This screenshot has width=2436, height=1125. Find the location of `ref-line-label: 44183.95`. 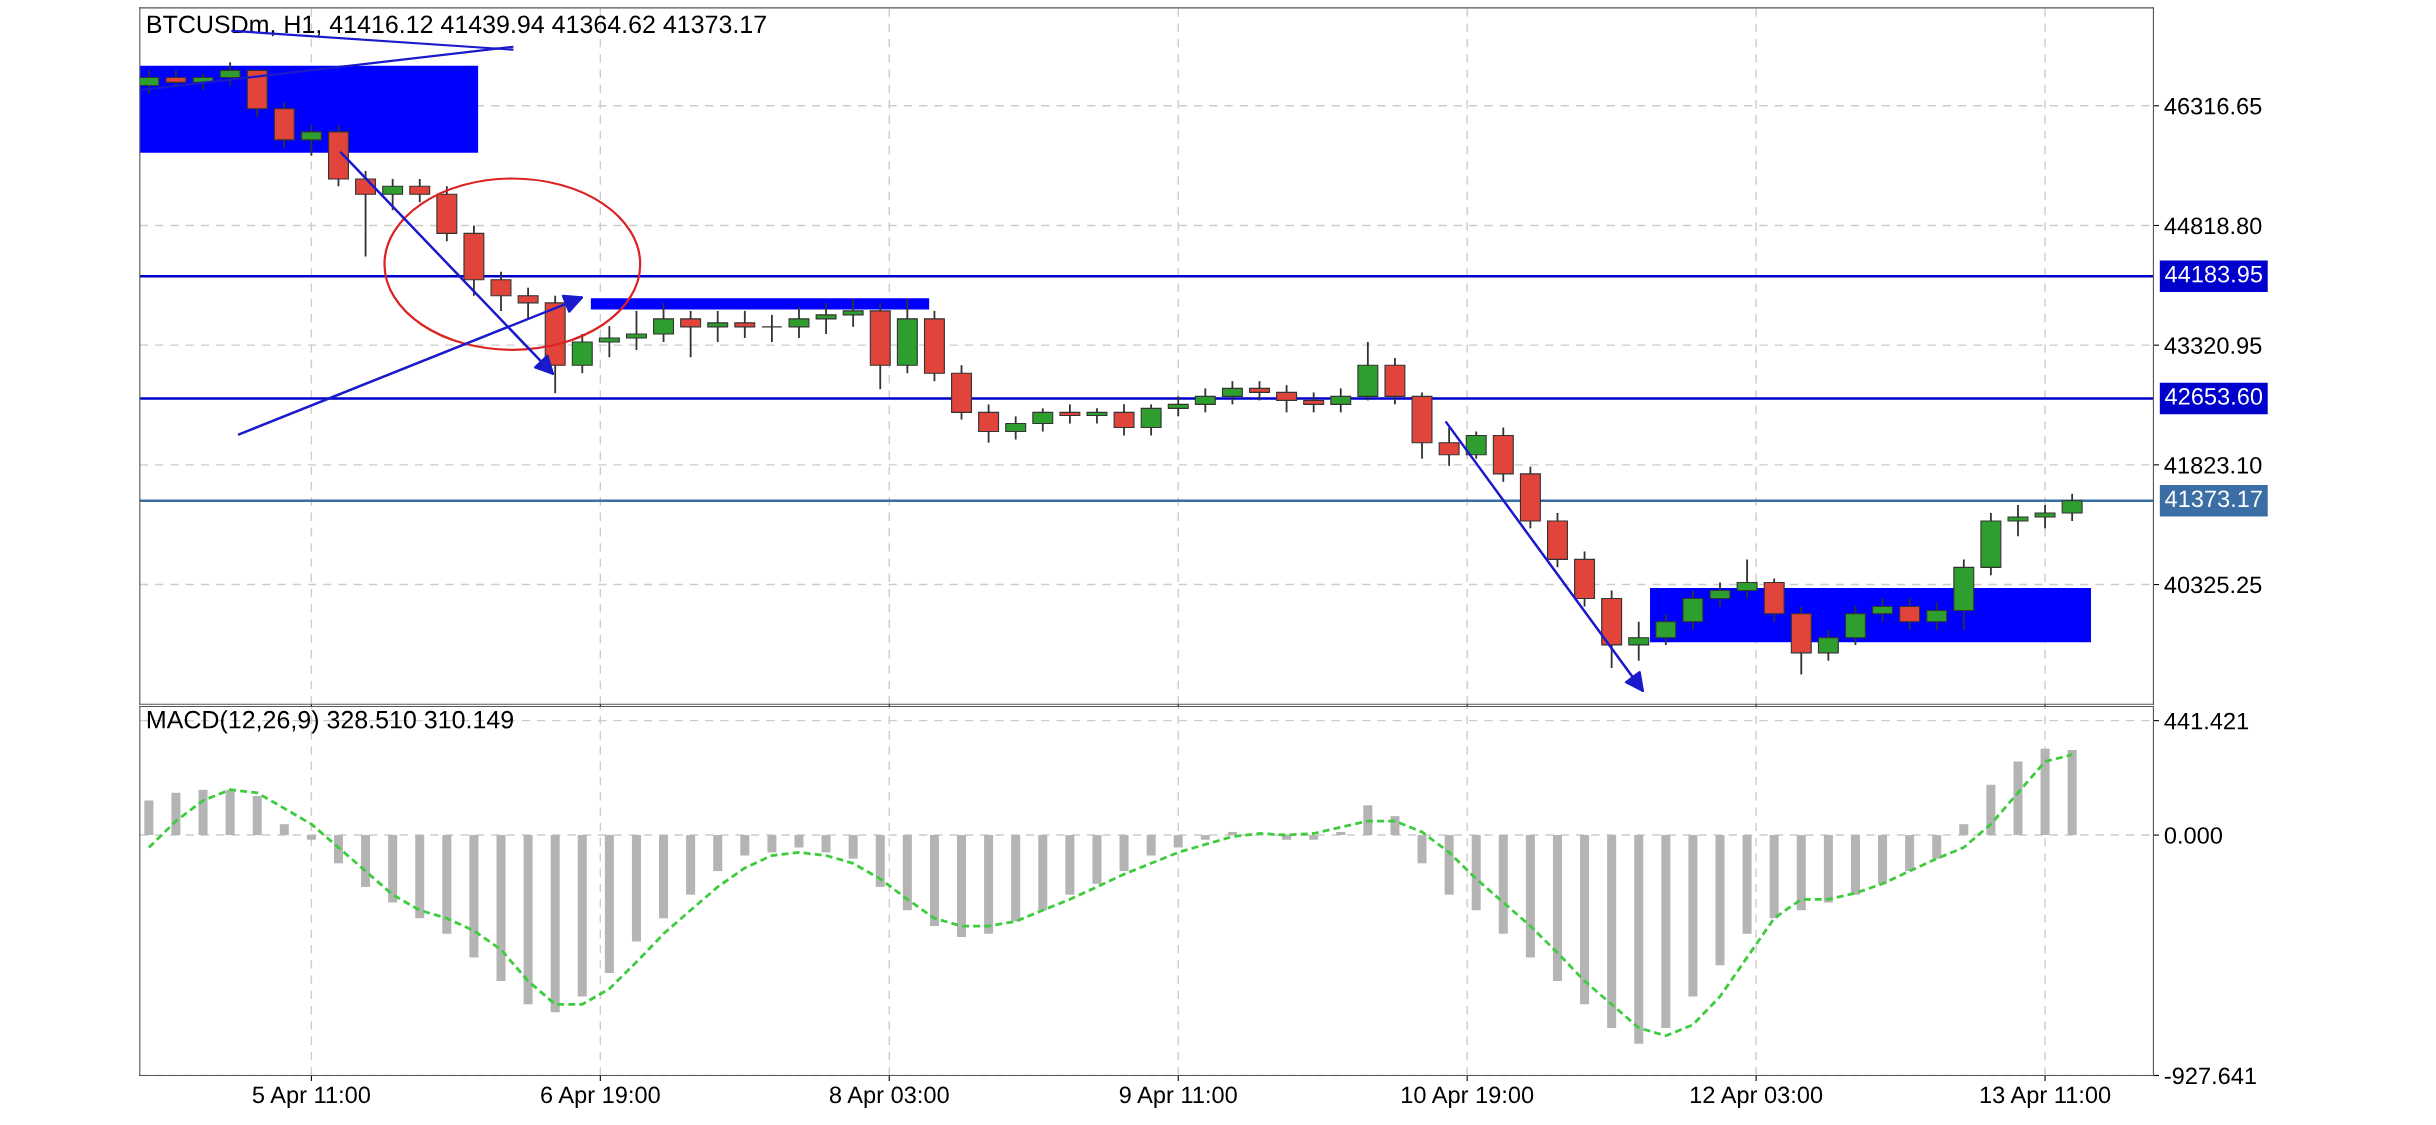

ref-line-label: 44183.95 is located at coordinates (2214, 274).